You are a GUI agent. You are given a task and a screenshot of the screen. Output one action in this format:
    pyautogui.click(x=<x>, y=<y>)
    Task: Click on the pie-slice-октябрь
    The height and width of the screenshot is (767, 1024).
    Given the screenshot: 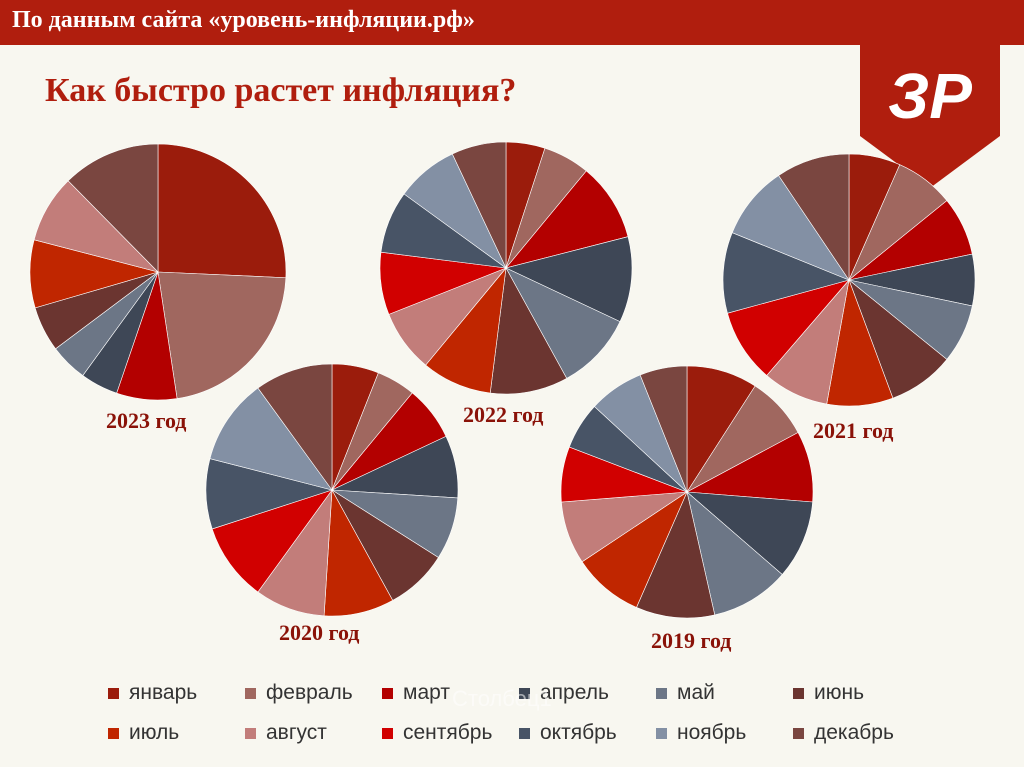 What is the action you would take?
    pyautogui.click(x=786, y=273)
    